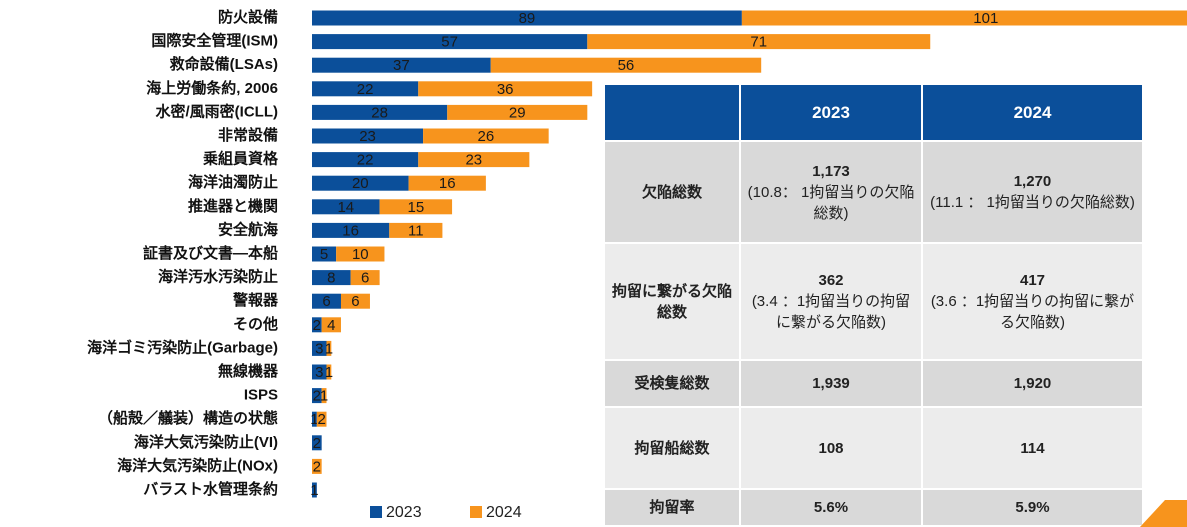 The width and height of the screenshot is (1187, 527). I want to click on row-label: 欠陥総数, so click(672, 192).